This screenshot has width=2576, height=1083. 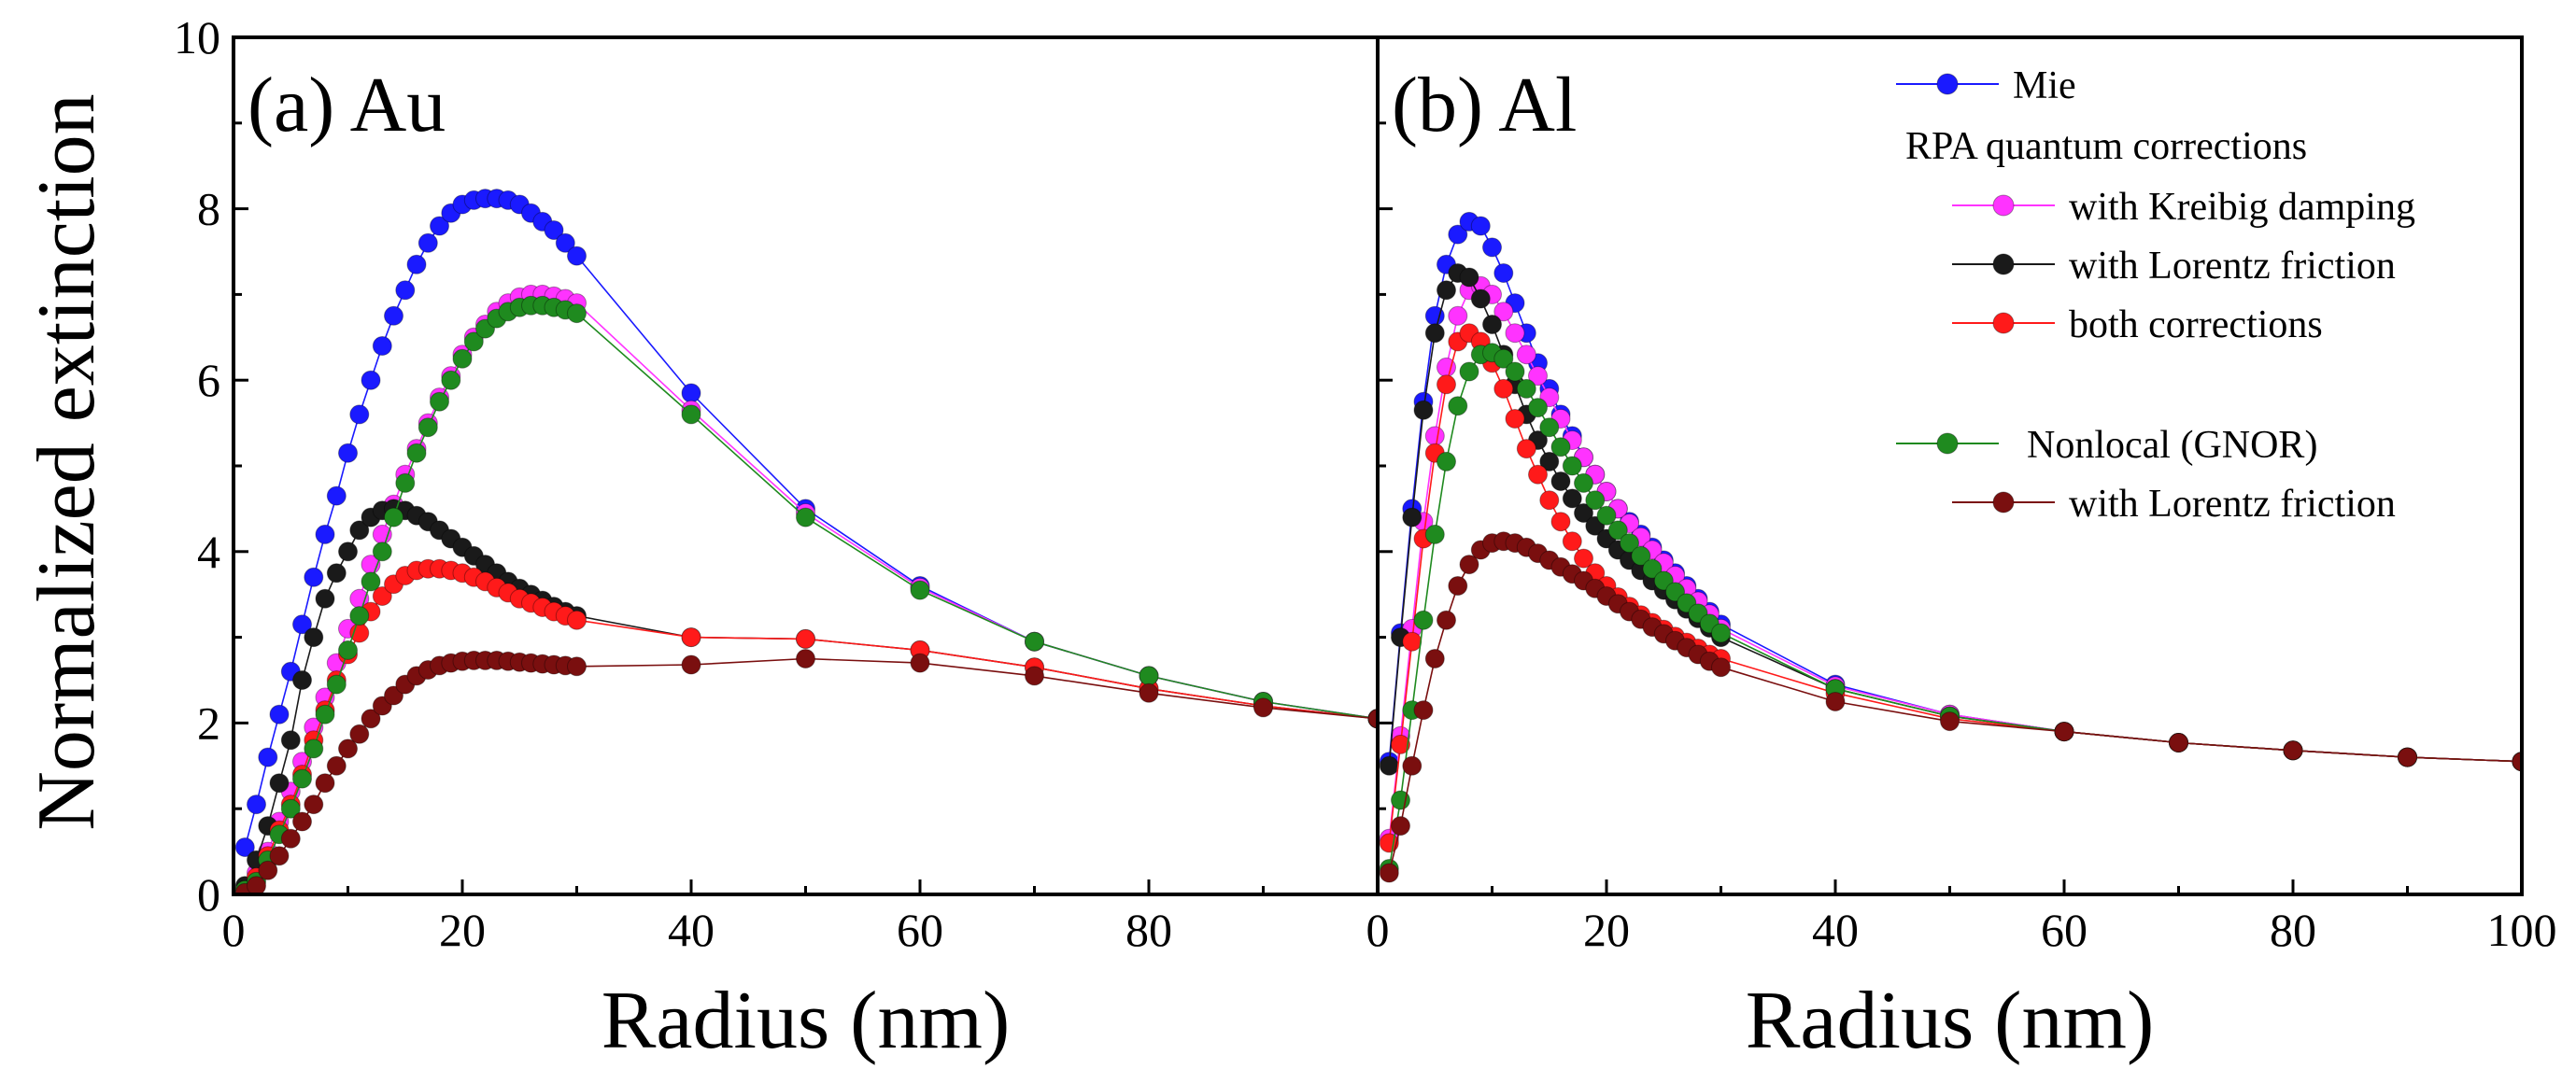 I want to click on x-tick-label: 20, so click(x=462, y=930).